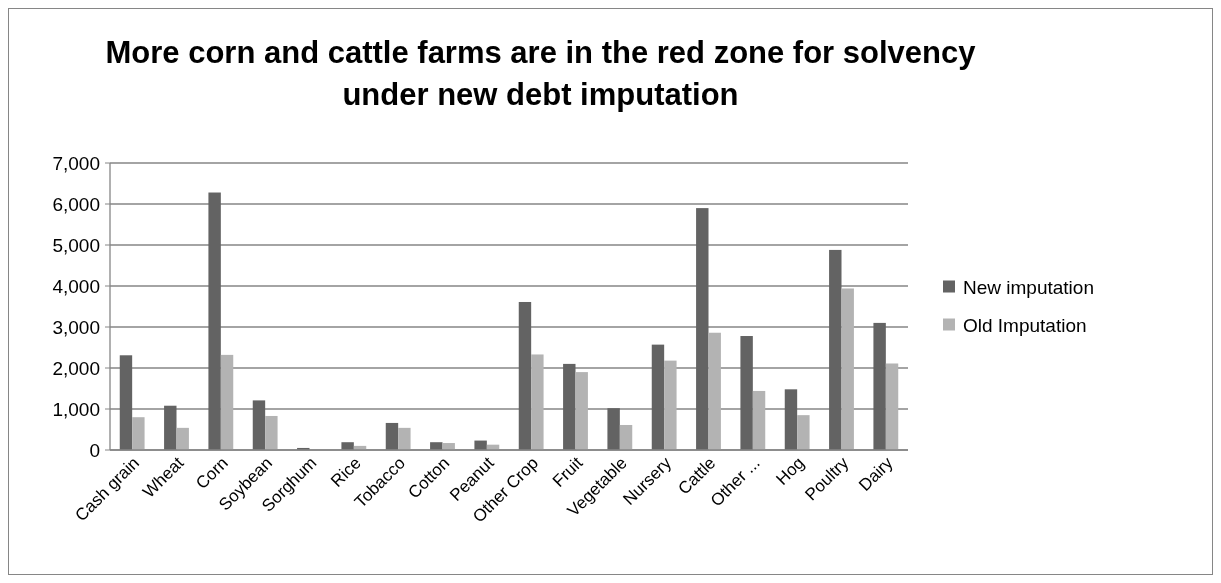 This screenshot has height=583, width=1221. What do you see at coordinates (94, 450) in the screenshot?
I see `y-tick-label: 0` at bounding box center [94, 450].